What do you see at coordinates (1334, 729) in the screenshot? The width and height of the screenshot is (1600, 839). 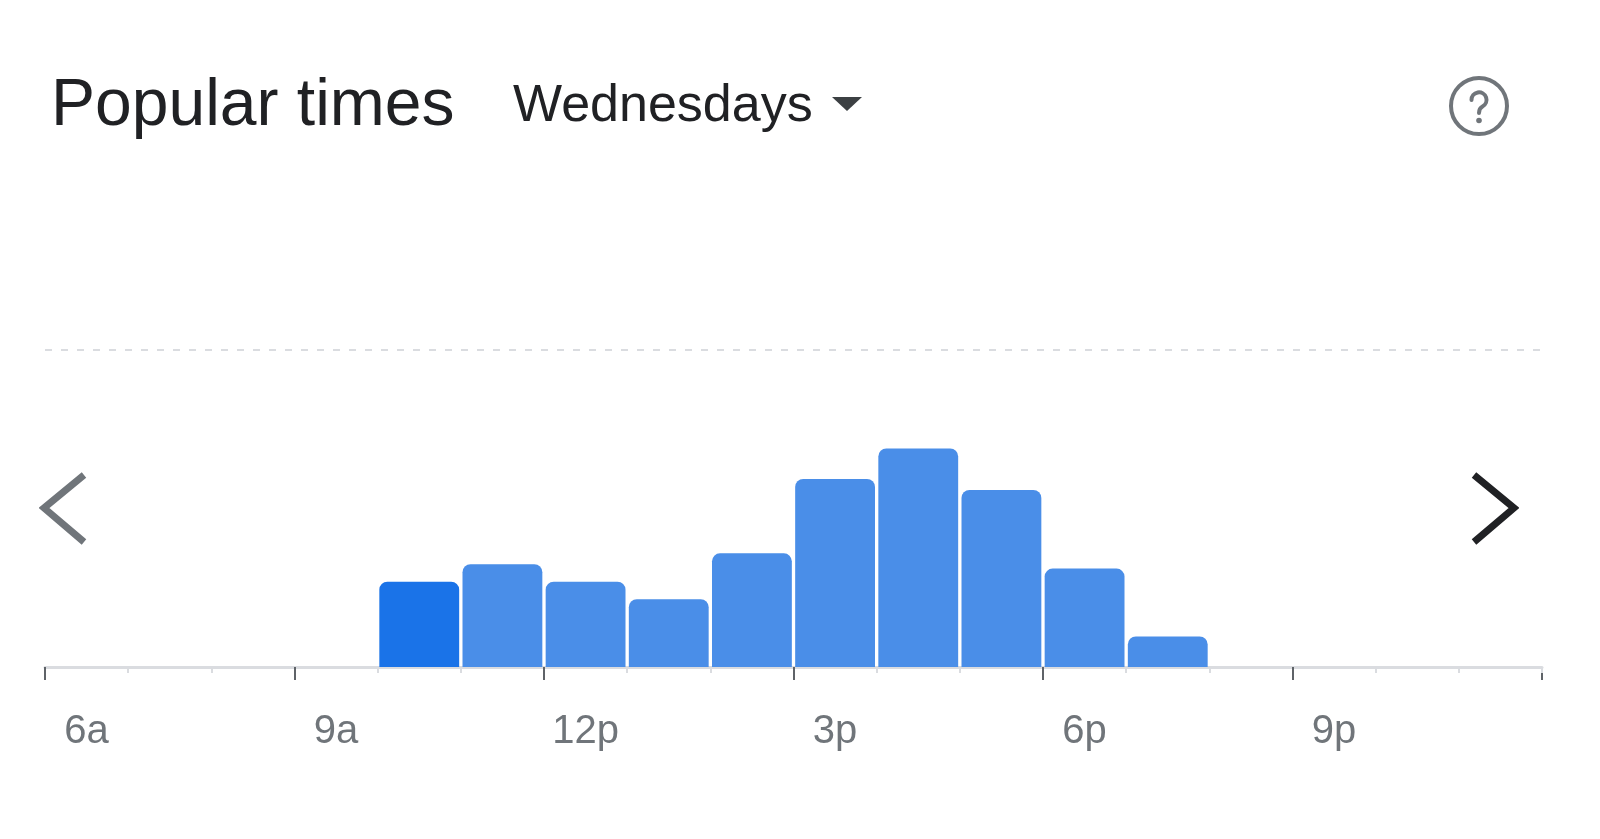 I see `x-tick-label: 9p` at bounding box center [1334, 729].